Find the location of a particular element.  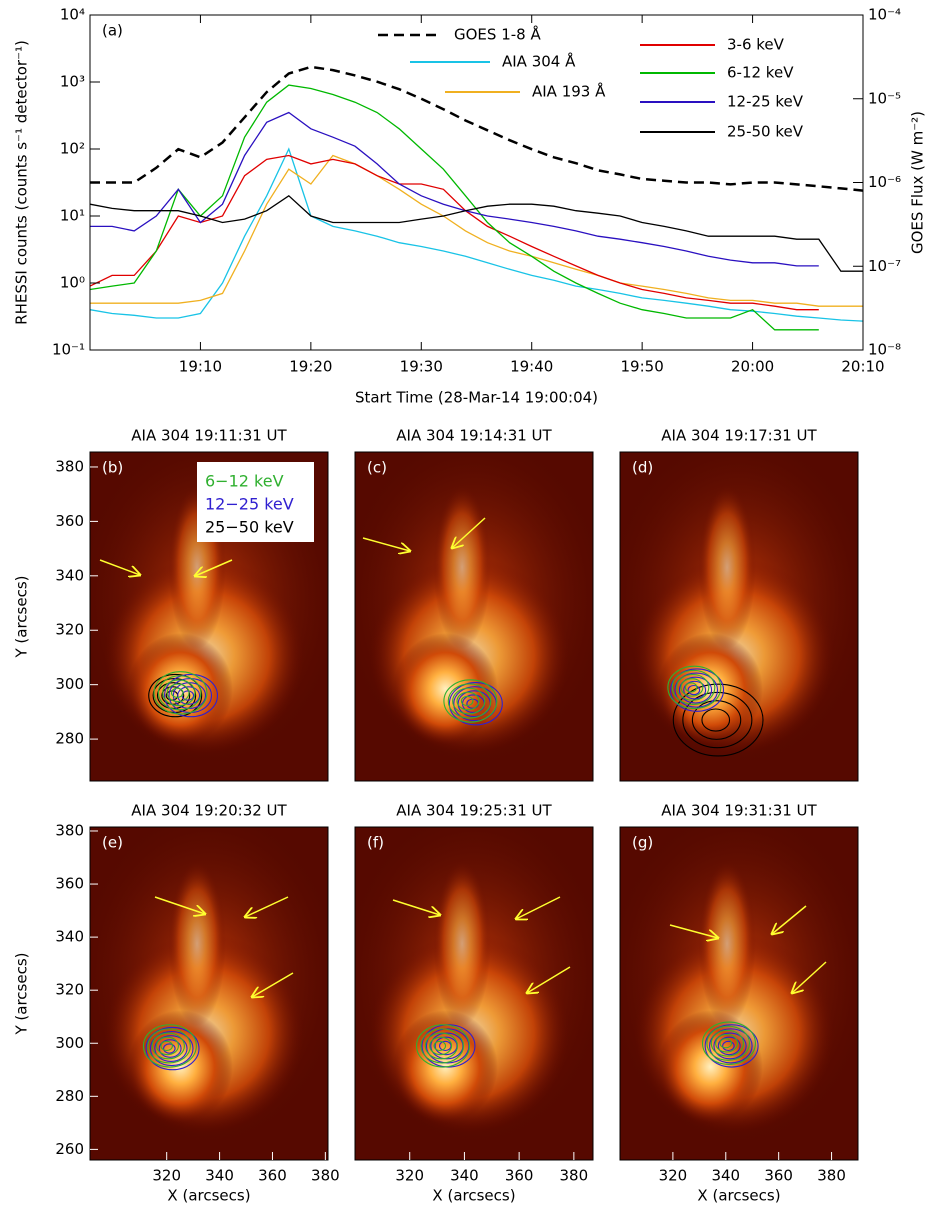

x-tick-label: 320 is located at coordinates (673, 1176).